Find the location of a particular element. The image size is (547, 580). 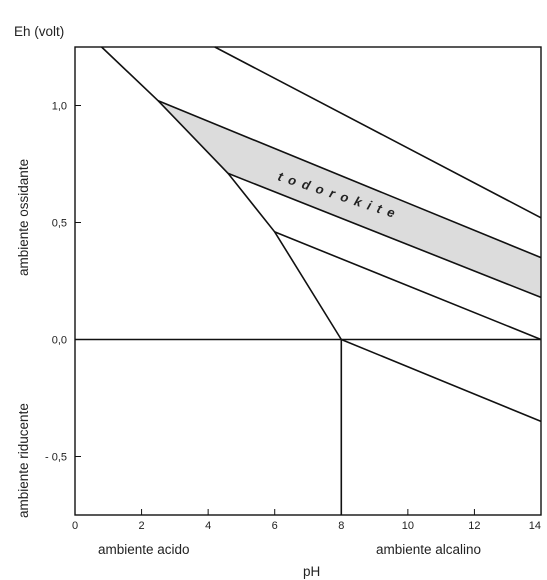

x-tick-label: 12 is located at coordinates (474, 526).